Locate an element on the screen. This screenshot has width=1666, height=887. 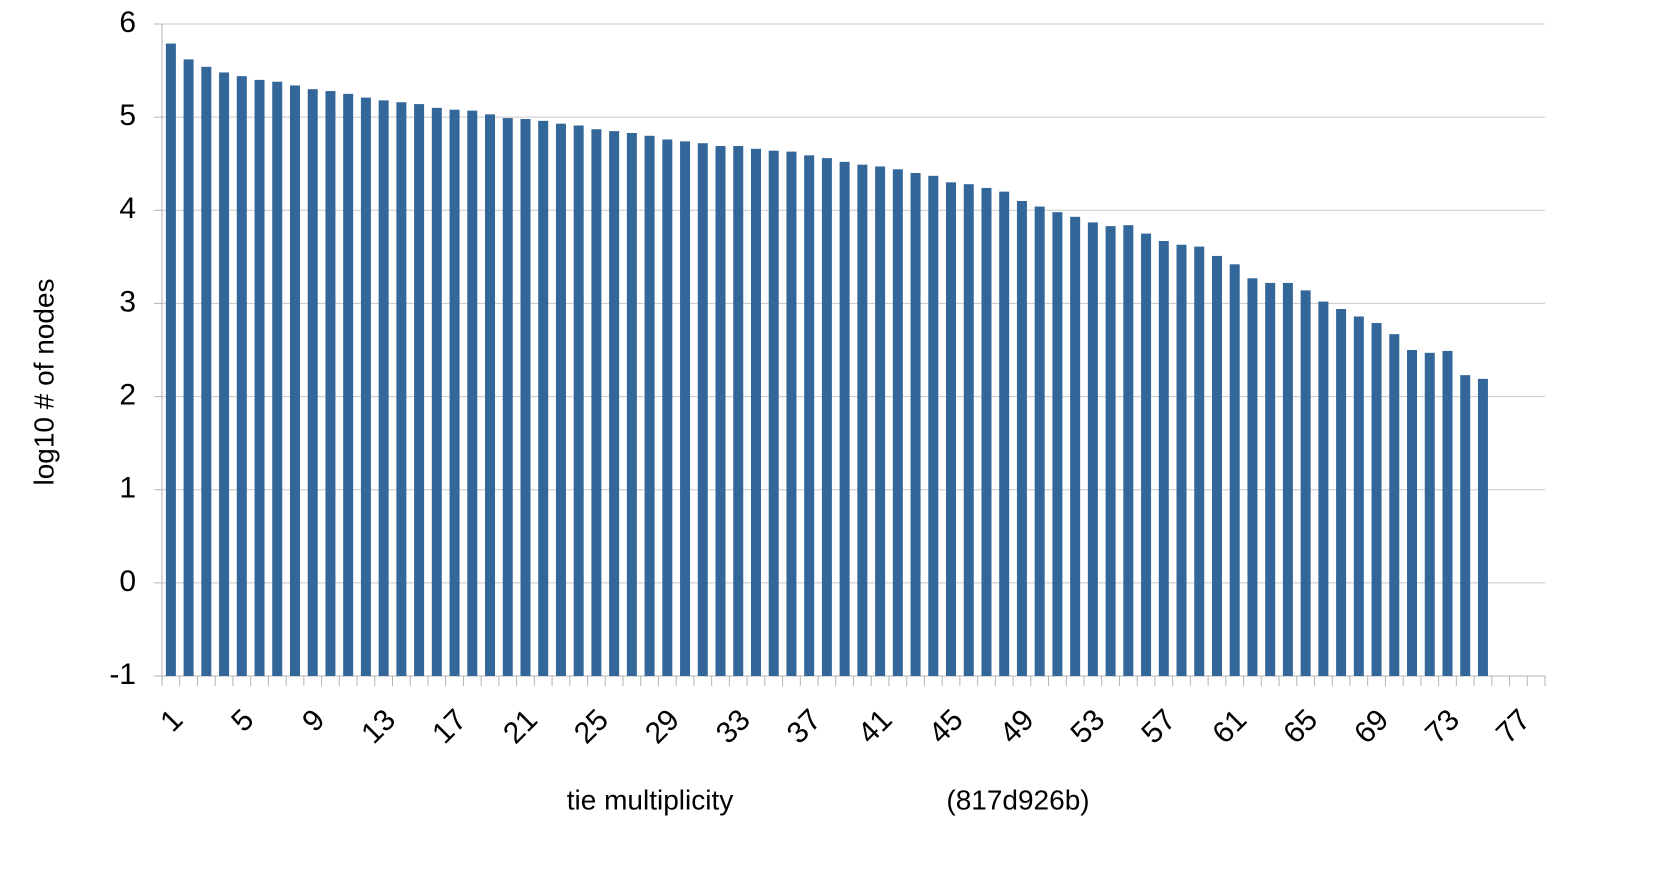
x-axis-title: tie multiplicity is located at coordinates (650, 799).